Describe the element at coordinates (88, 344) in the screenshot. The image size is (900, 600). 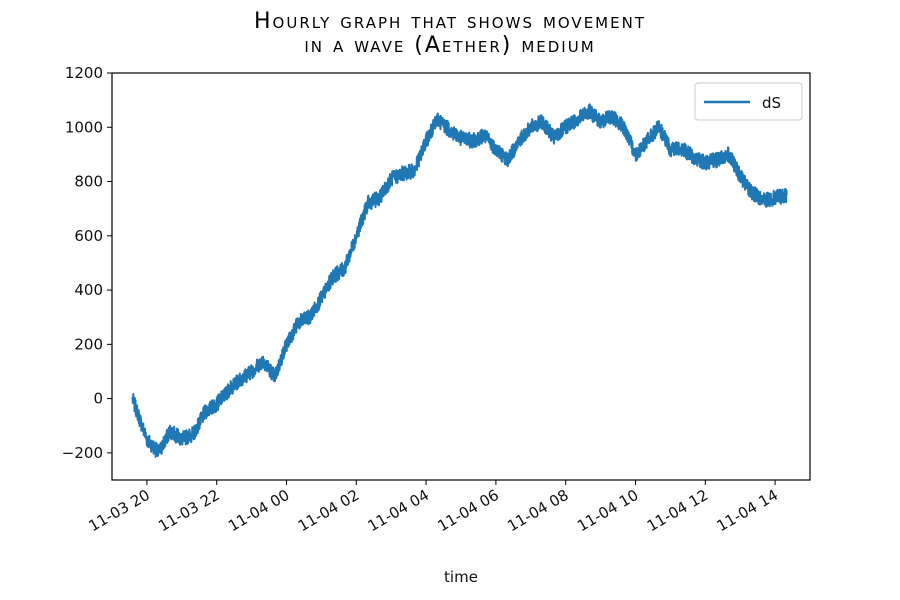
I see `y-tick-label: 200` at that location.